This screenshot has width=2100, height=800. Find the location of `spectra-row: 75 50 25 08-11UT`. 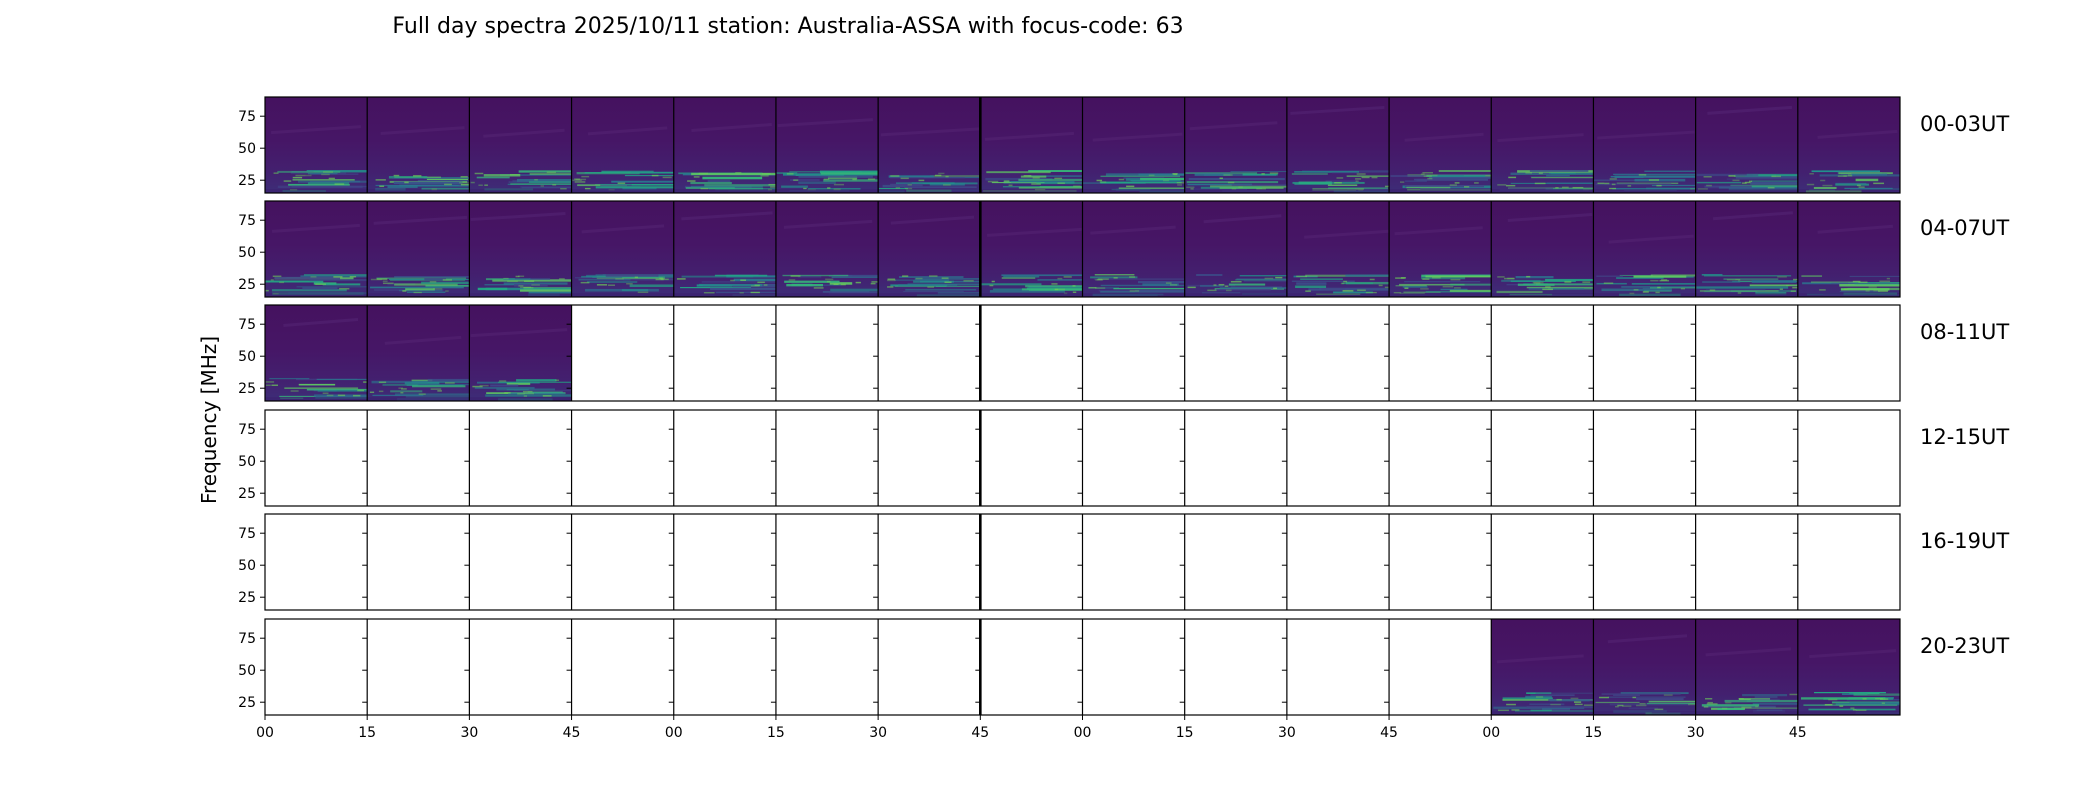

spectra-row: 75 50 25 08-11UT is located at coordinates (1123, 353).